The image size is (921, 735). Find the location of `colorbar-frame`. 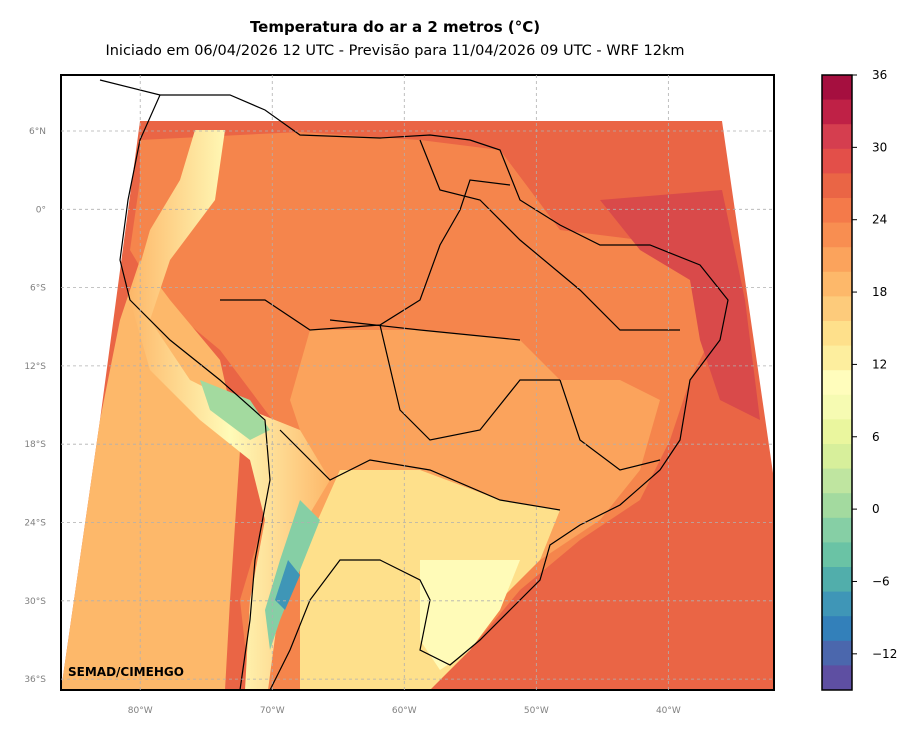

colorbar-frame is located at coordinates (837, 382).